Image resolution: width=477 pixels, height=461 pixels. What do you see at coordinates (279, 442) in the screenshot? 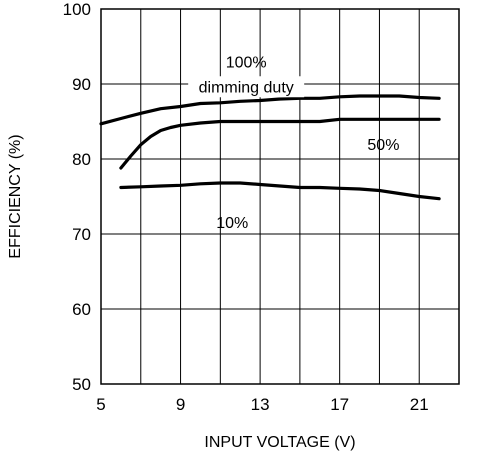
I see `x-axis-label: INPUT VOLTAGE (V)` at bounding box center [279, 442].